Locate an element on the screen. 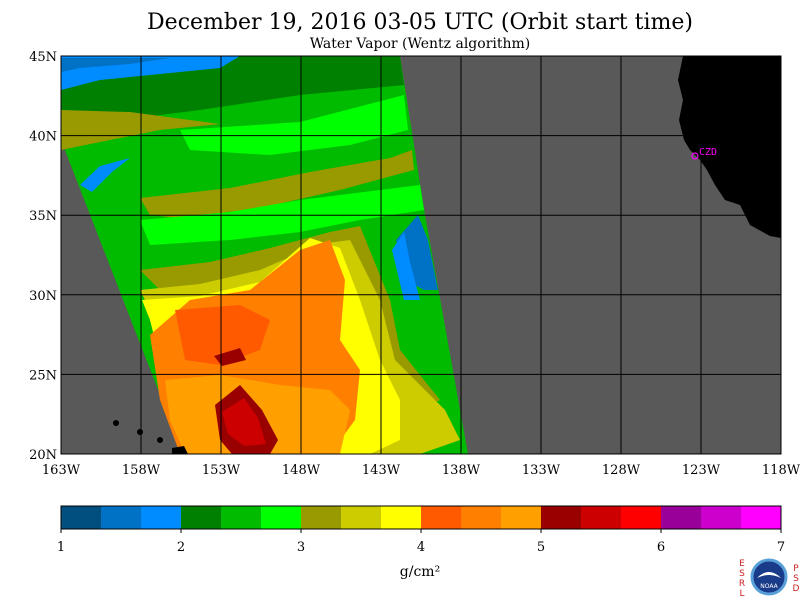  longitude-label: 148W is located at coordinates (301, 470).